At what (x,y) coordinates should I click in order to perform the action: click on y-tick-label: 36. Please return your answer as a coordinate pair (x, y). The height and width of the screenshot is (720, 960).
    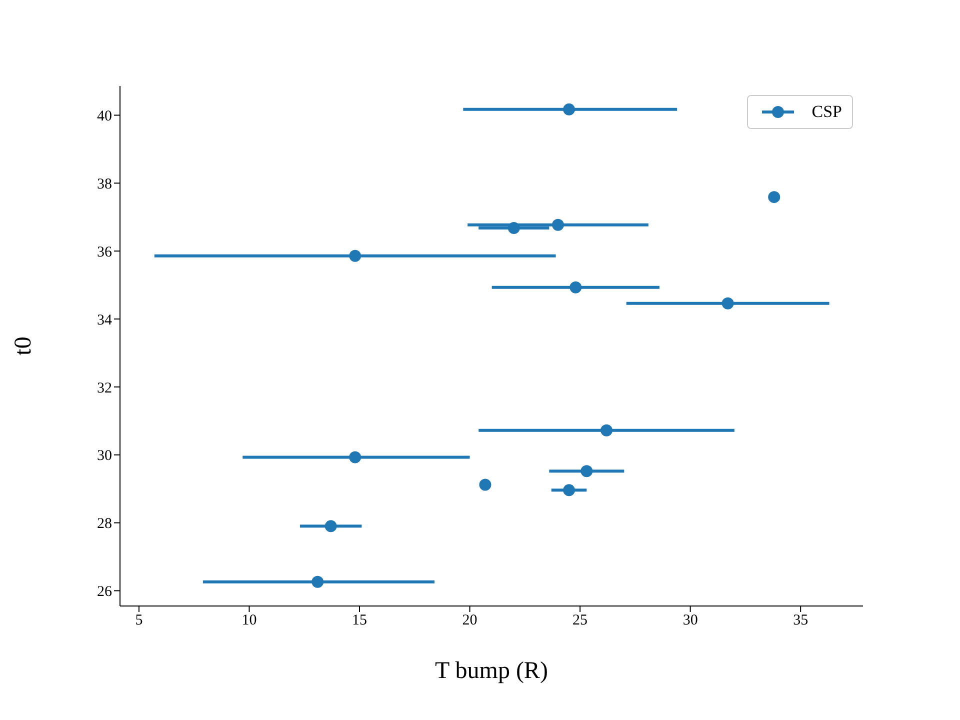
    Looking at the image, I should click on (104, 252).